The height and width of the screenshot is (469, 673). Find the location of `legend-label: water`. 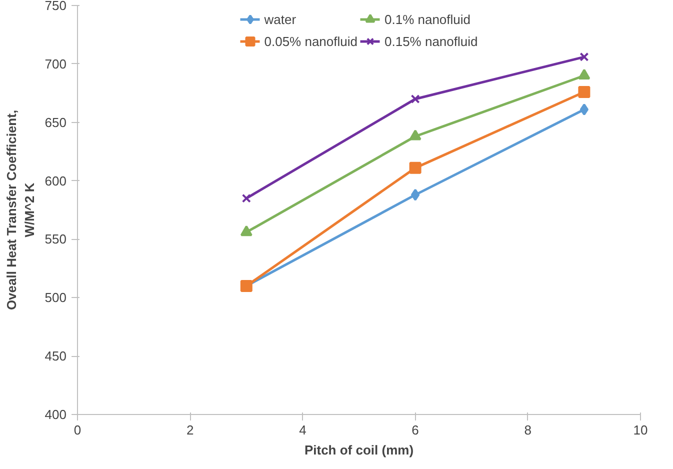

legend-label: water is located at coordinates (280, 19).